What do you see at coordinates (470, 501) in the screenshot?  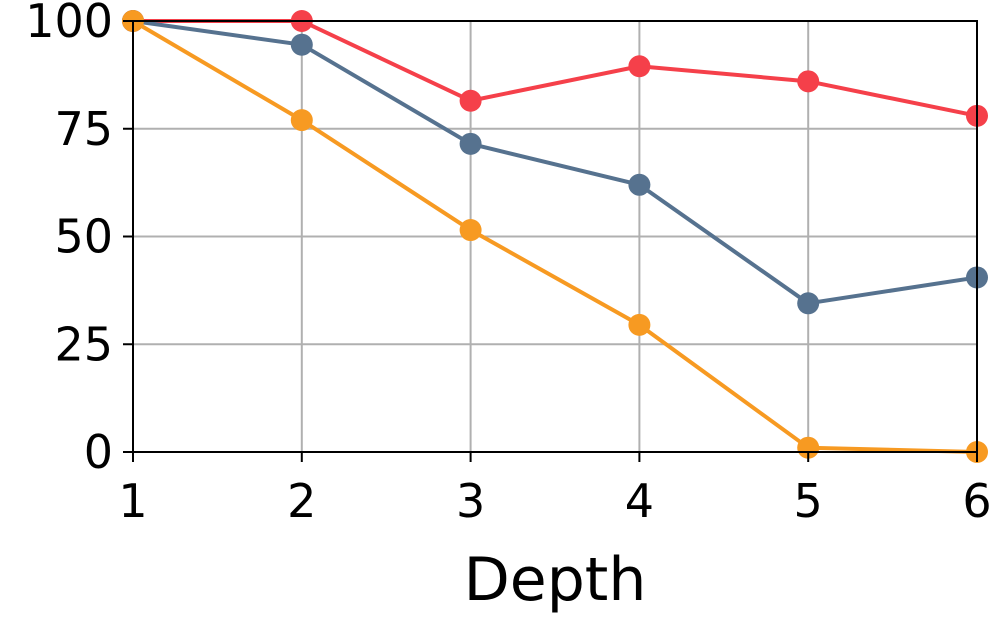 I see `x-tick-label: 3` at bounding box center [470, 501].